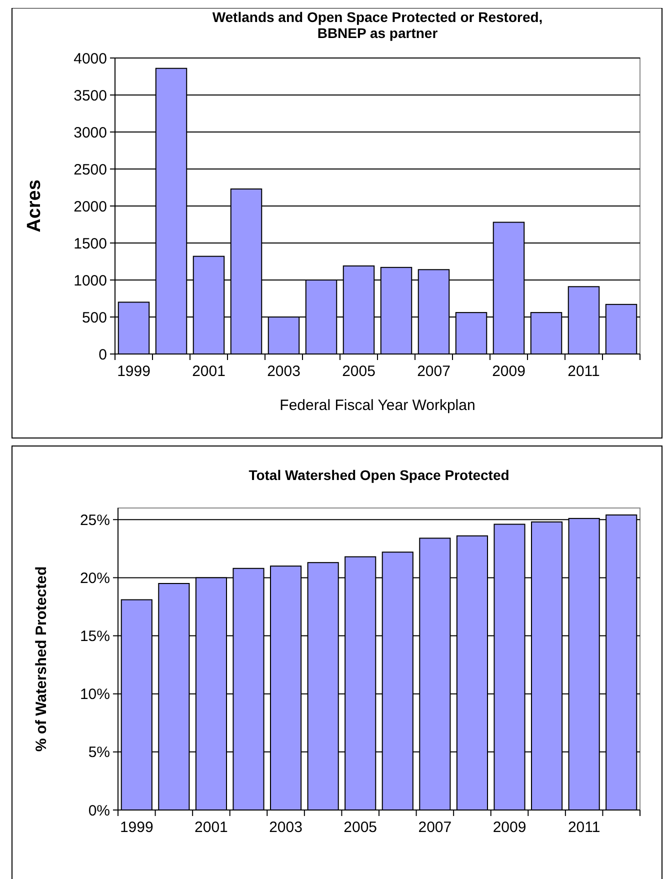 Image resolution: width=668 pixels, height=879 pixels. Describe the element at coordinates (90, 169) in the screenshot. I see `y-tick-label: 2500` at that location.